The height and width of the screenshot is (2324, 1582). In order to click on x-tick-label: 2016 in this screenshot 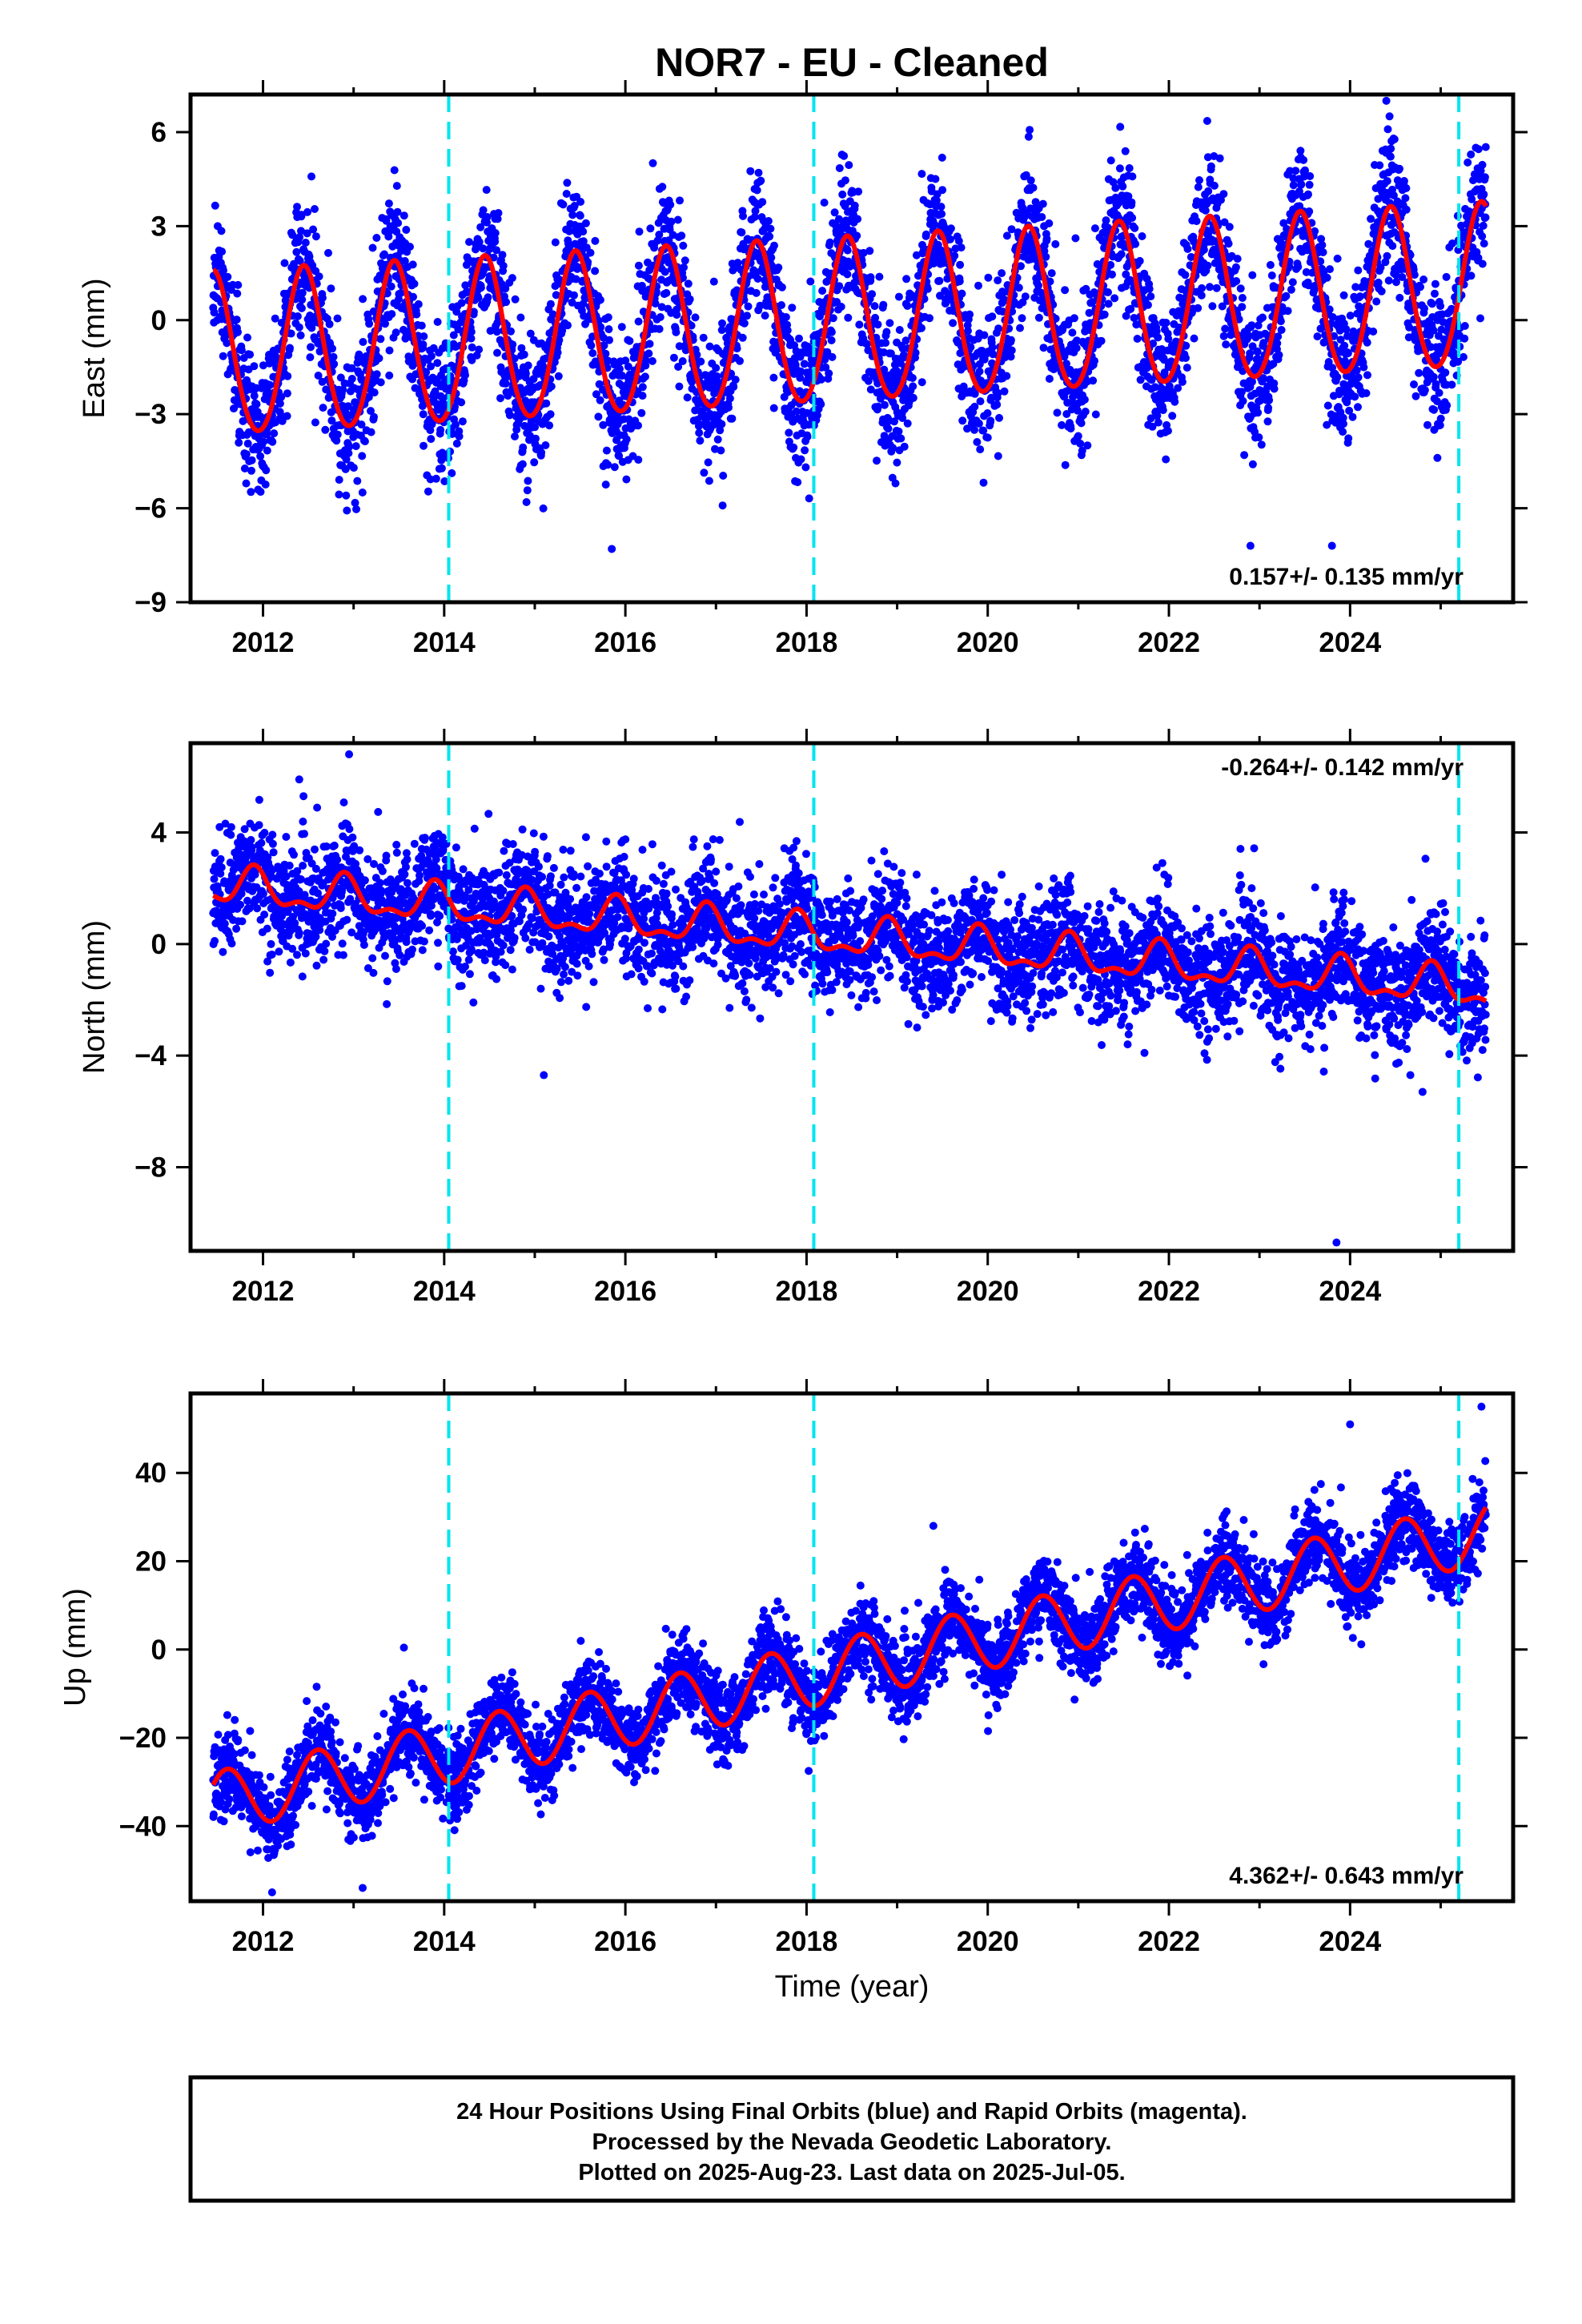, I will do `click(625, 642)`.